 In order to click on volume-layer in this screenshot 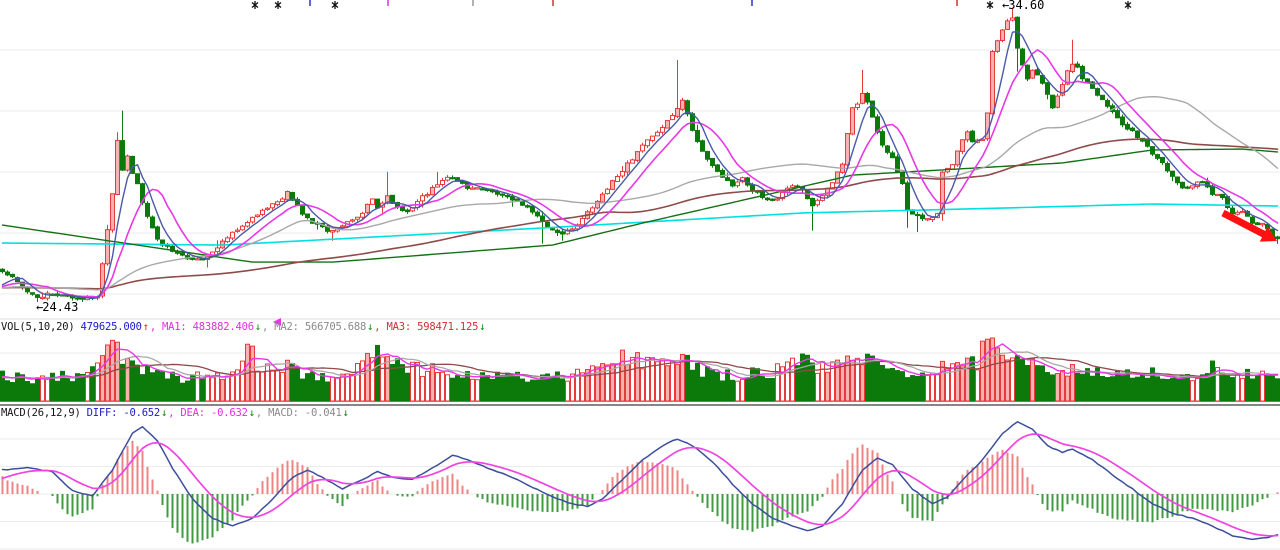, I will do `click(640, 369)`.